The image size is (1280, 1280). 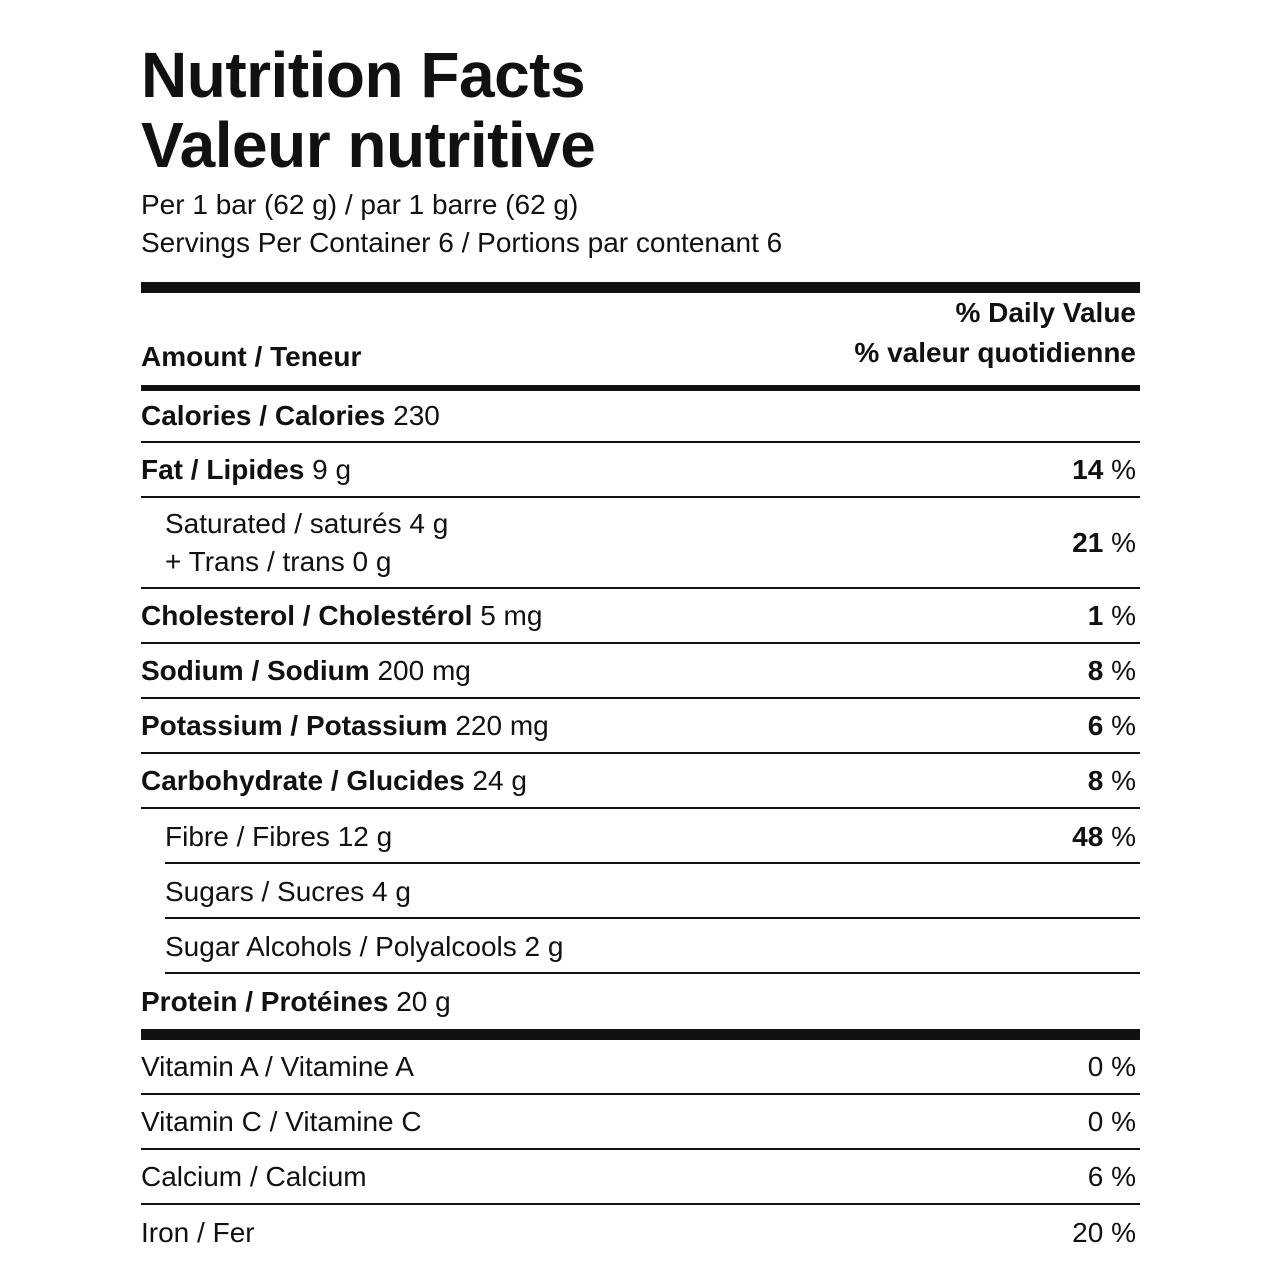 What do you see at coordinates (1111, 1176) in the screenshot?
I see `calcium-dv: 6 %` at bounding box center [1111, 1176].